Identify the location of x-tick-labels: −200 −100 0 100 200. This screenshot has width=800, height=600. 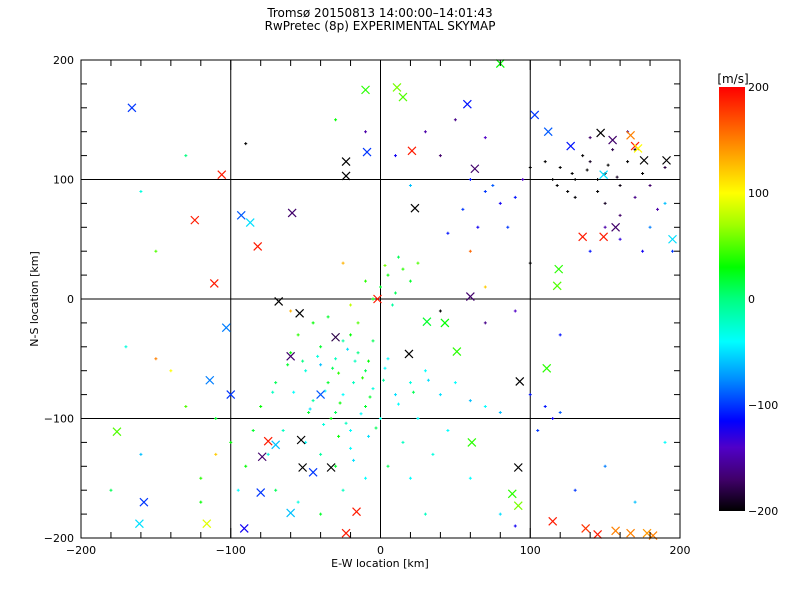
(378, 550).